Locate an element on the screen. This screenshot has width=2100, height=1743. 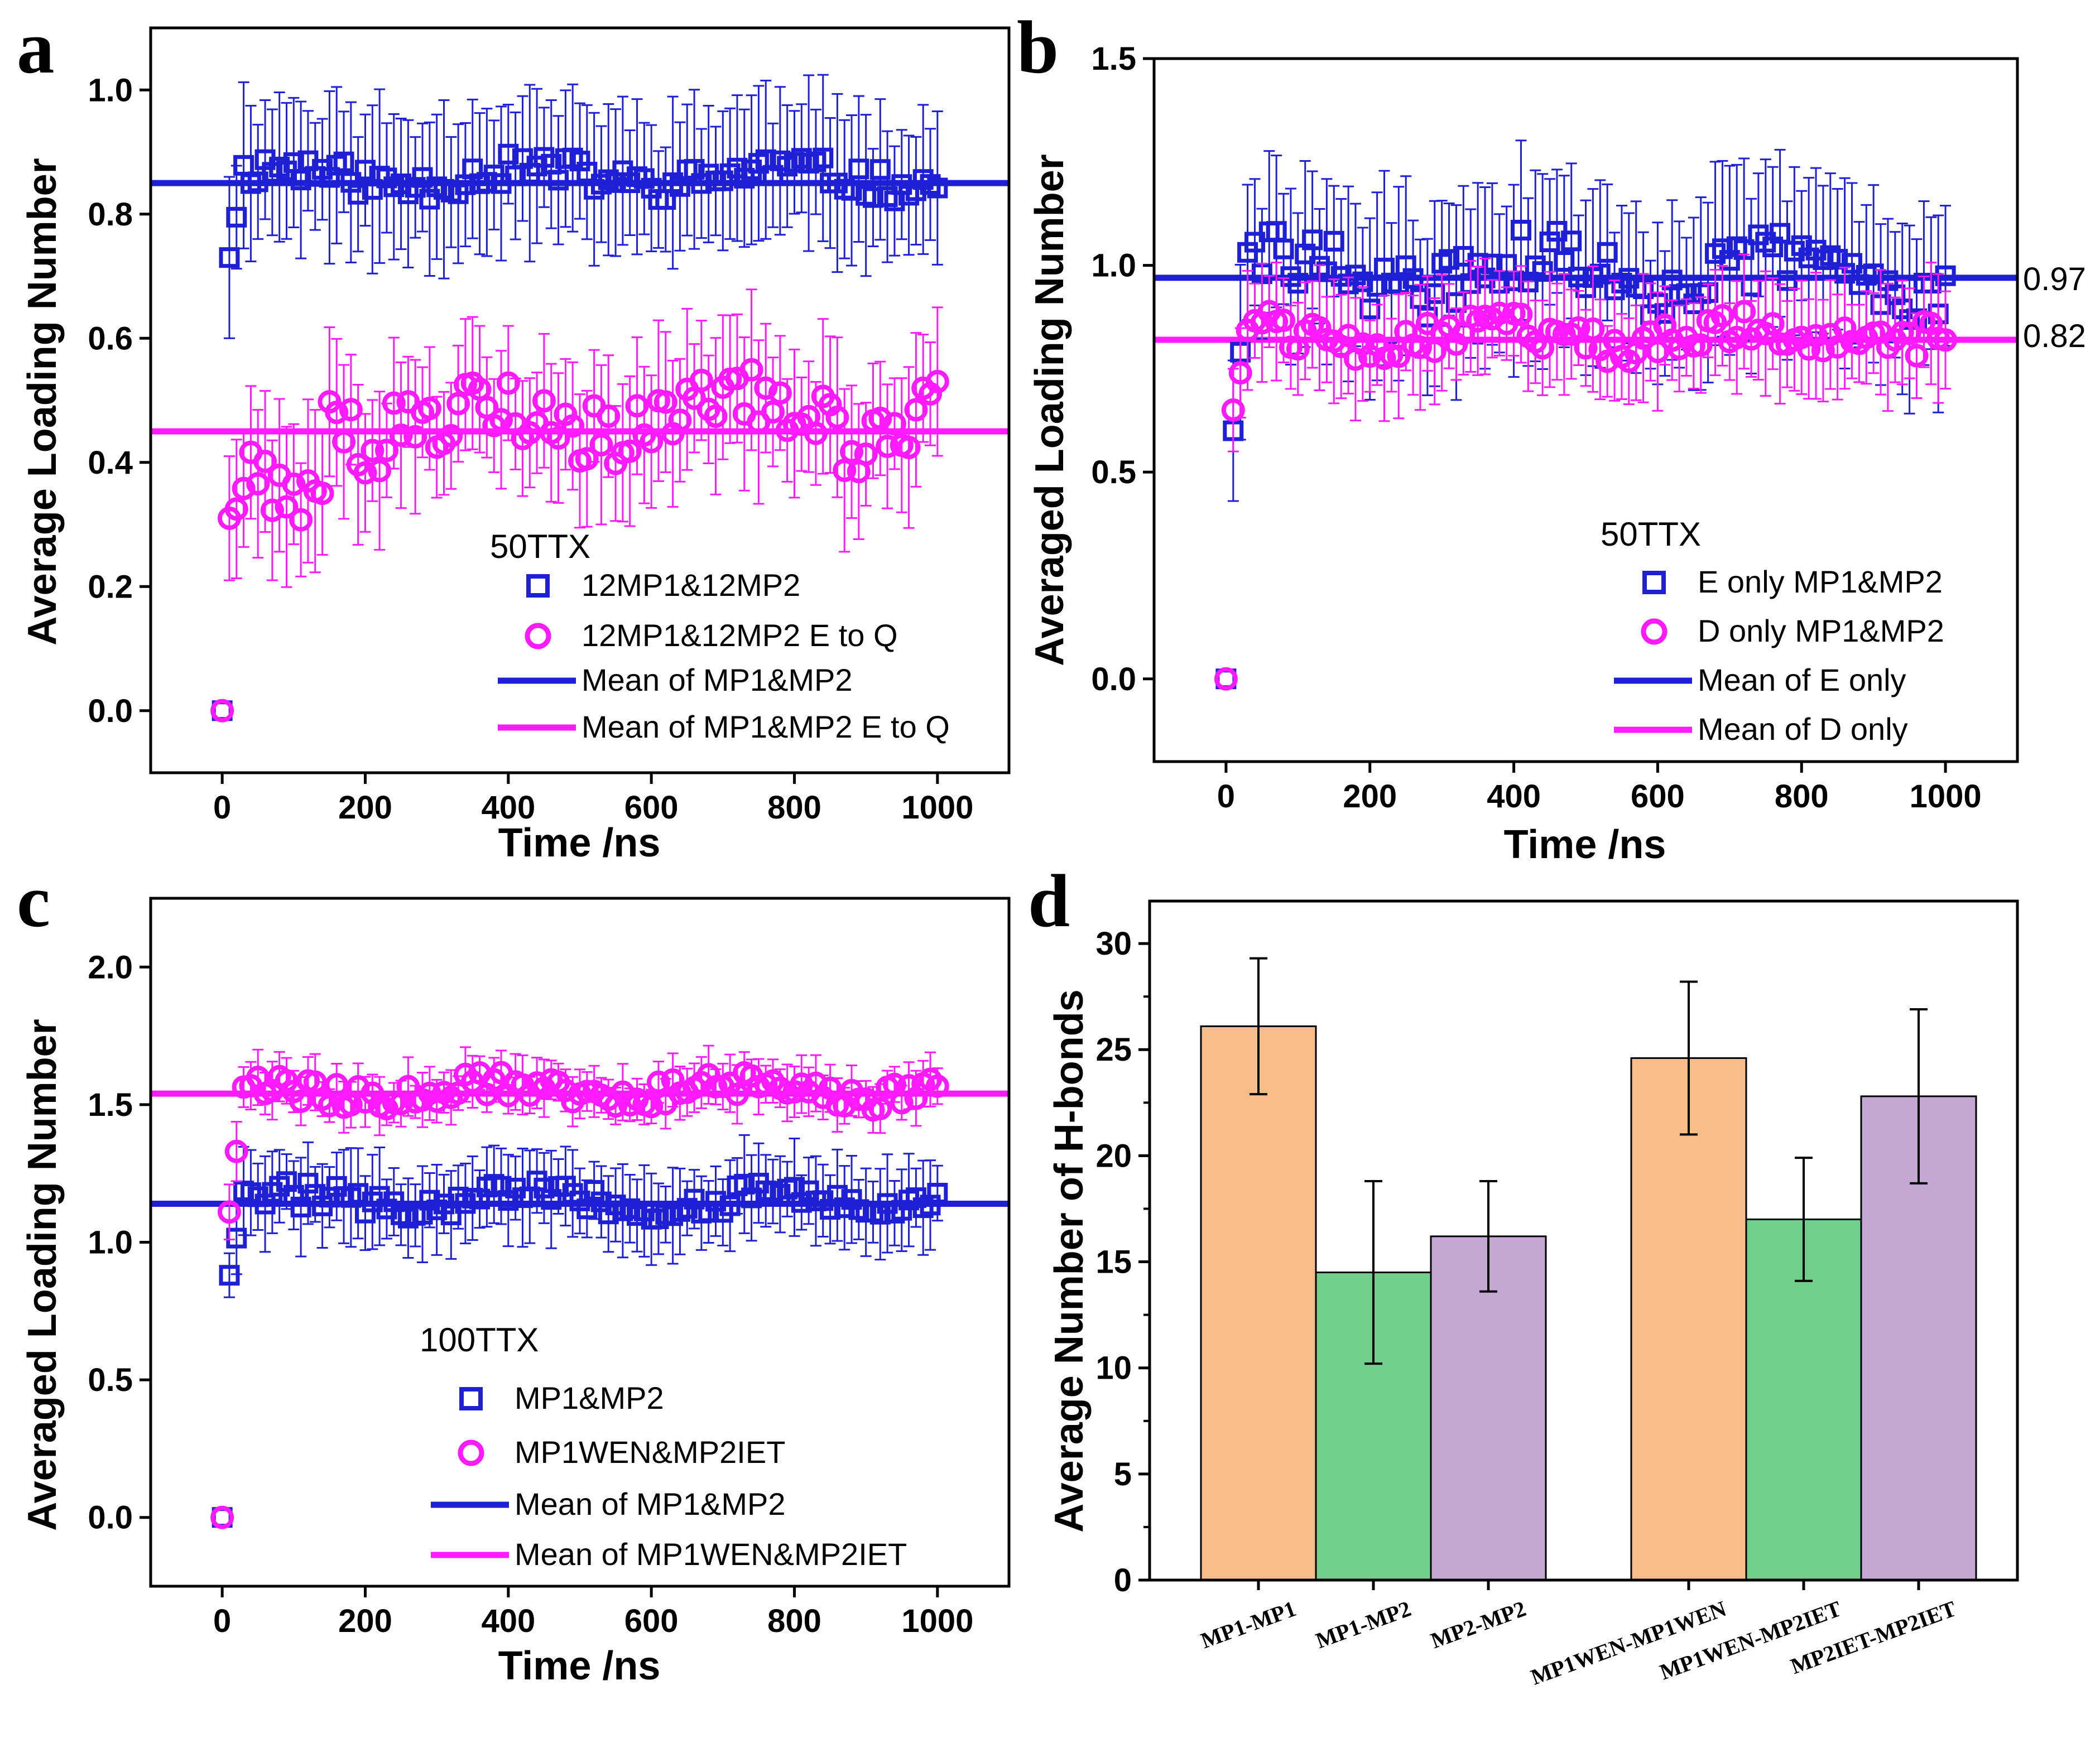
y-tick-label-a-4: 0.8 is located at coordinates (110, 214).